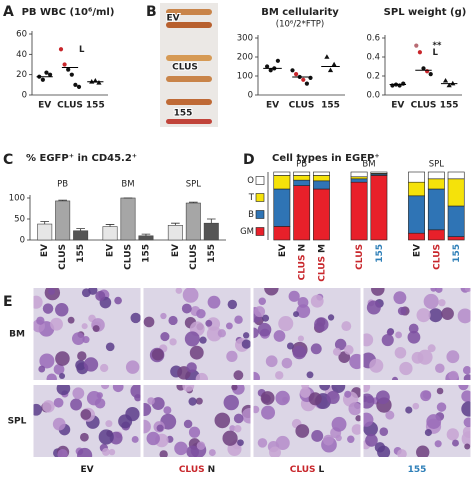 Image resolution: width=474 pixels, height=478 pixels. What do you see at coordinates (245, 39) in the screenshot?
I see `y-tick-label: 300` at bounding box center [245, 39].